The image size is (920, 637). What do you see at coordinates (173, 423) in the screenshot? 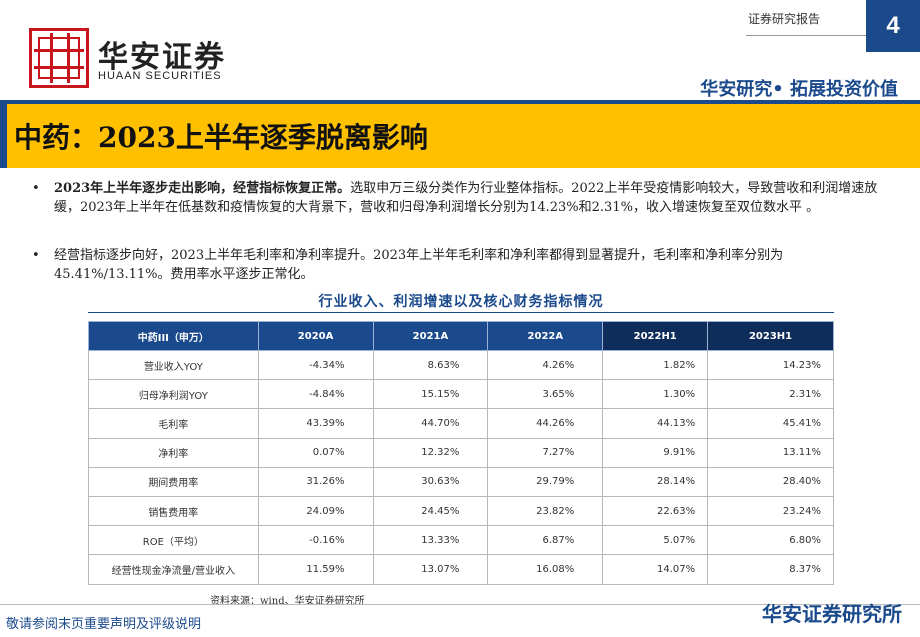
I see `row-label: 毛利率` at bounding box center [173, 423].